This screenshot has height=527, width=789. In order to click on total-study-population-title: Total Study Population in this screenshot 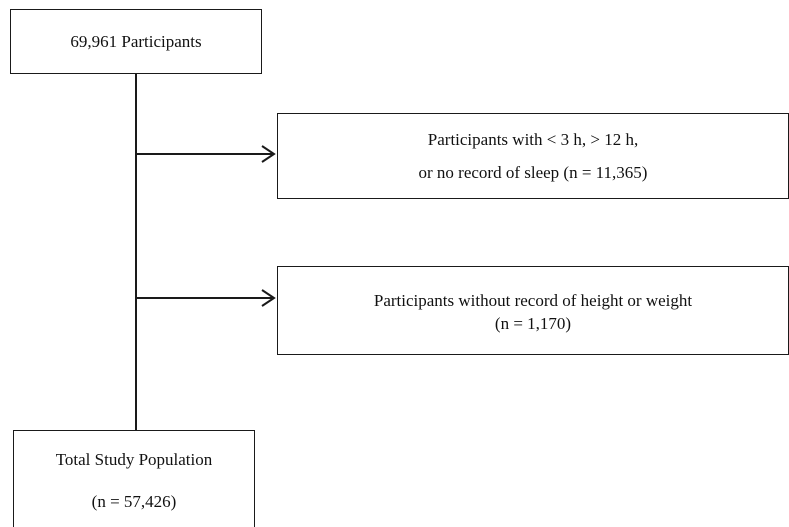, I will do `click(134, 459)`.